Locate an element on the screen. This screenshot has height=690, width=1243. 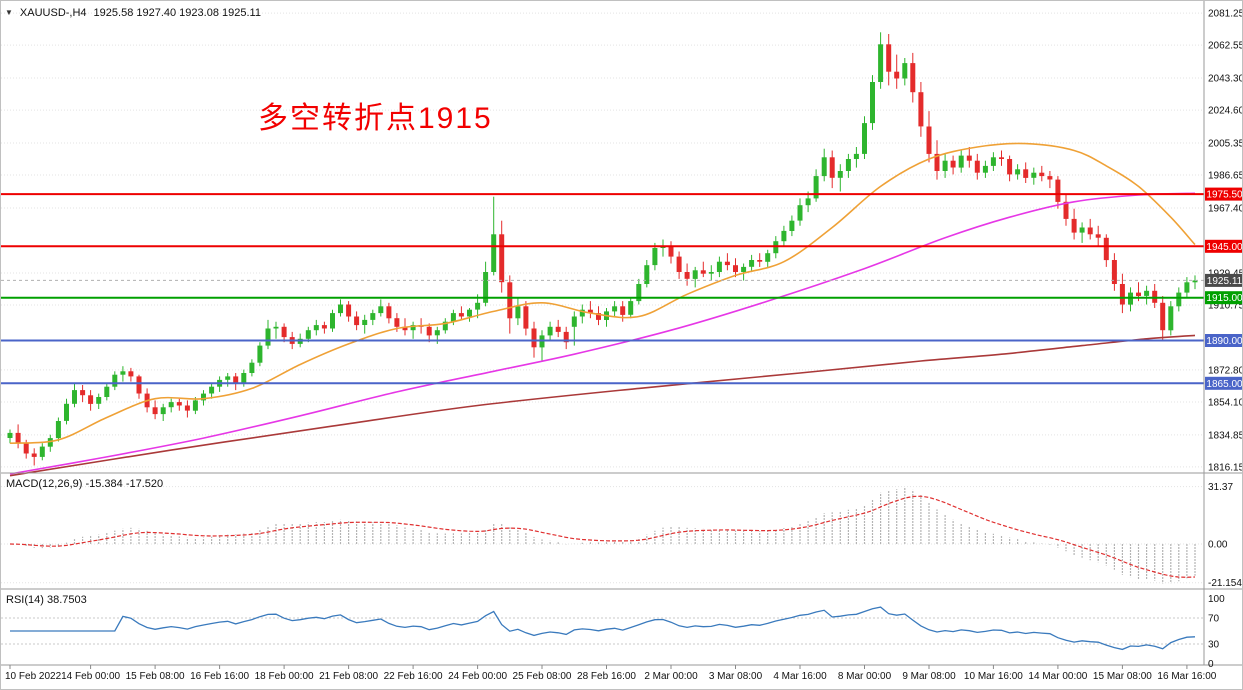
price-axis-label: 2081.25 is located at coordinates (1225, 14).